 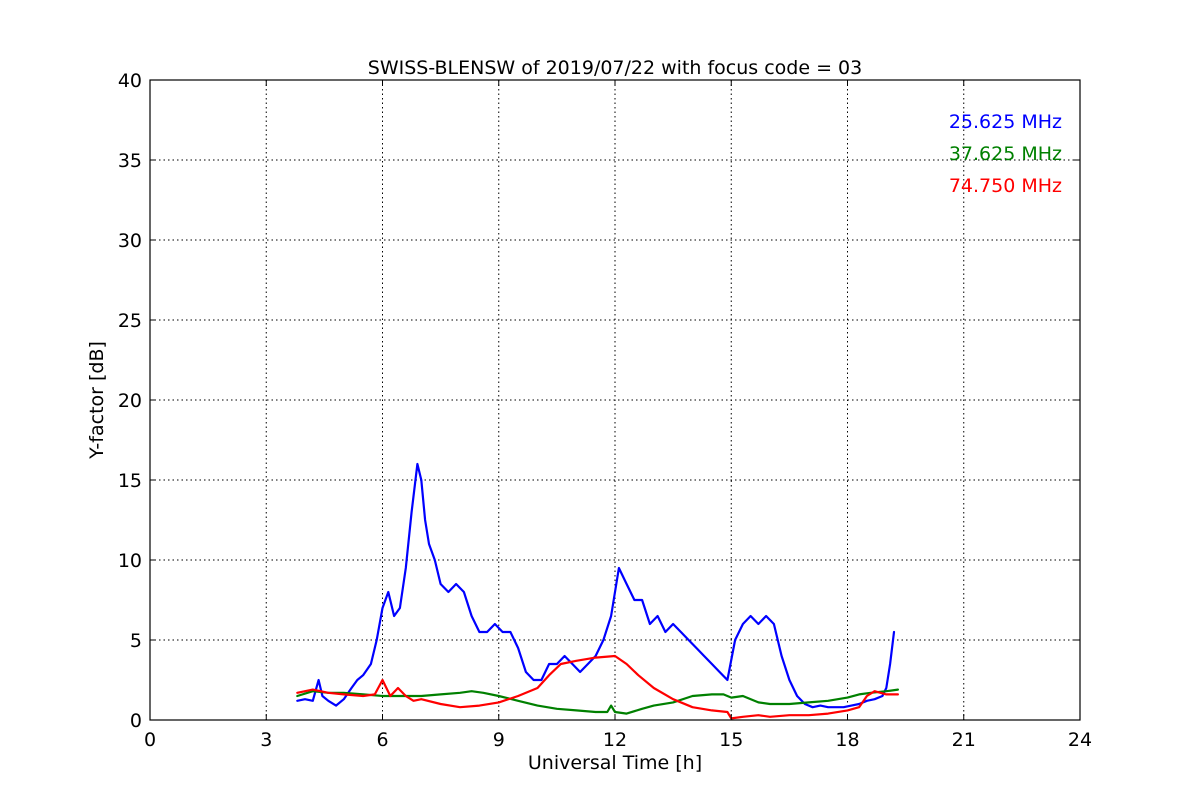 I want to click on x-tick-label: 21, so click(x=964, y=740).